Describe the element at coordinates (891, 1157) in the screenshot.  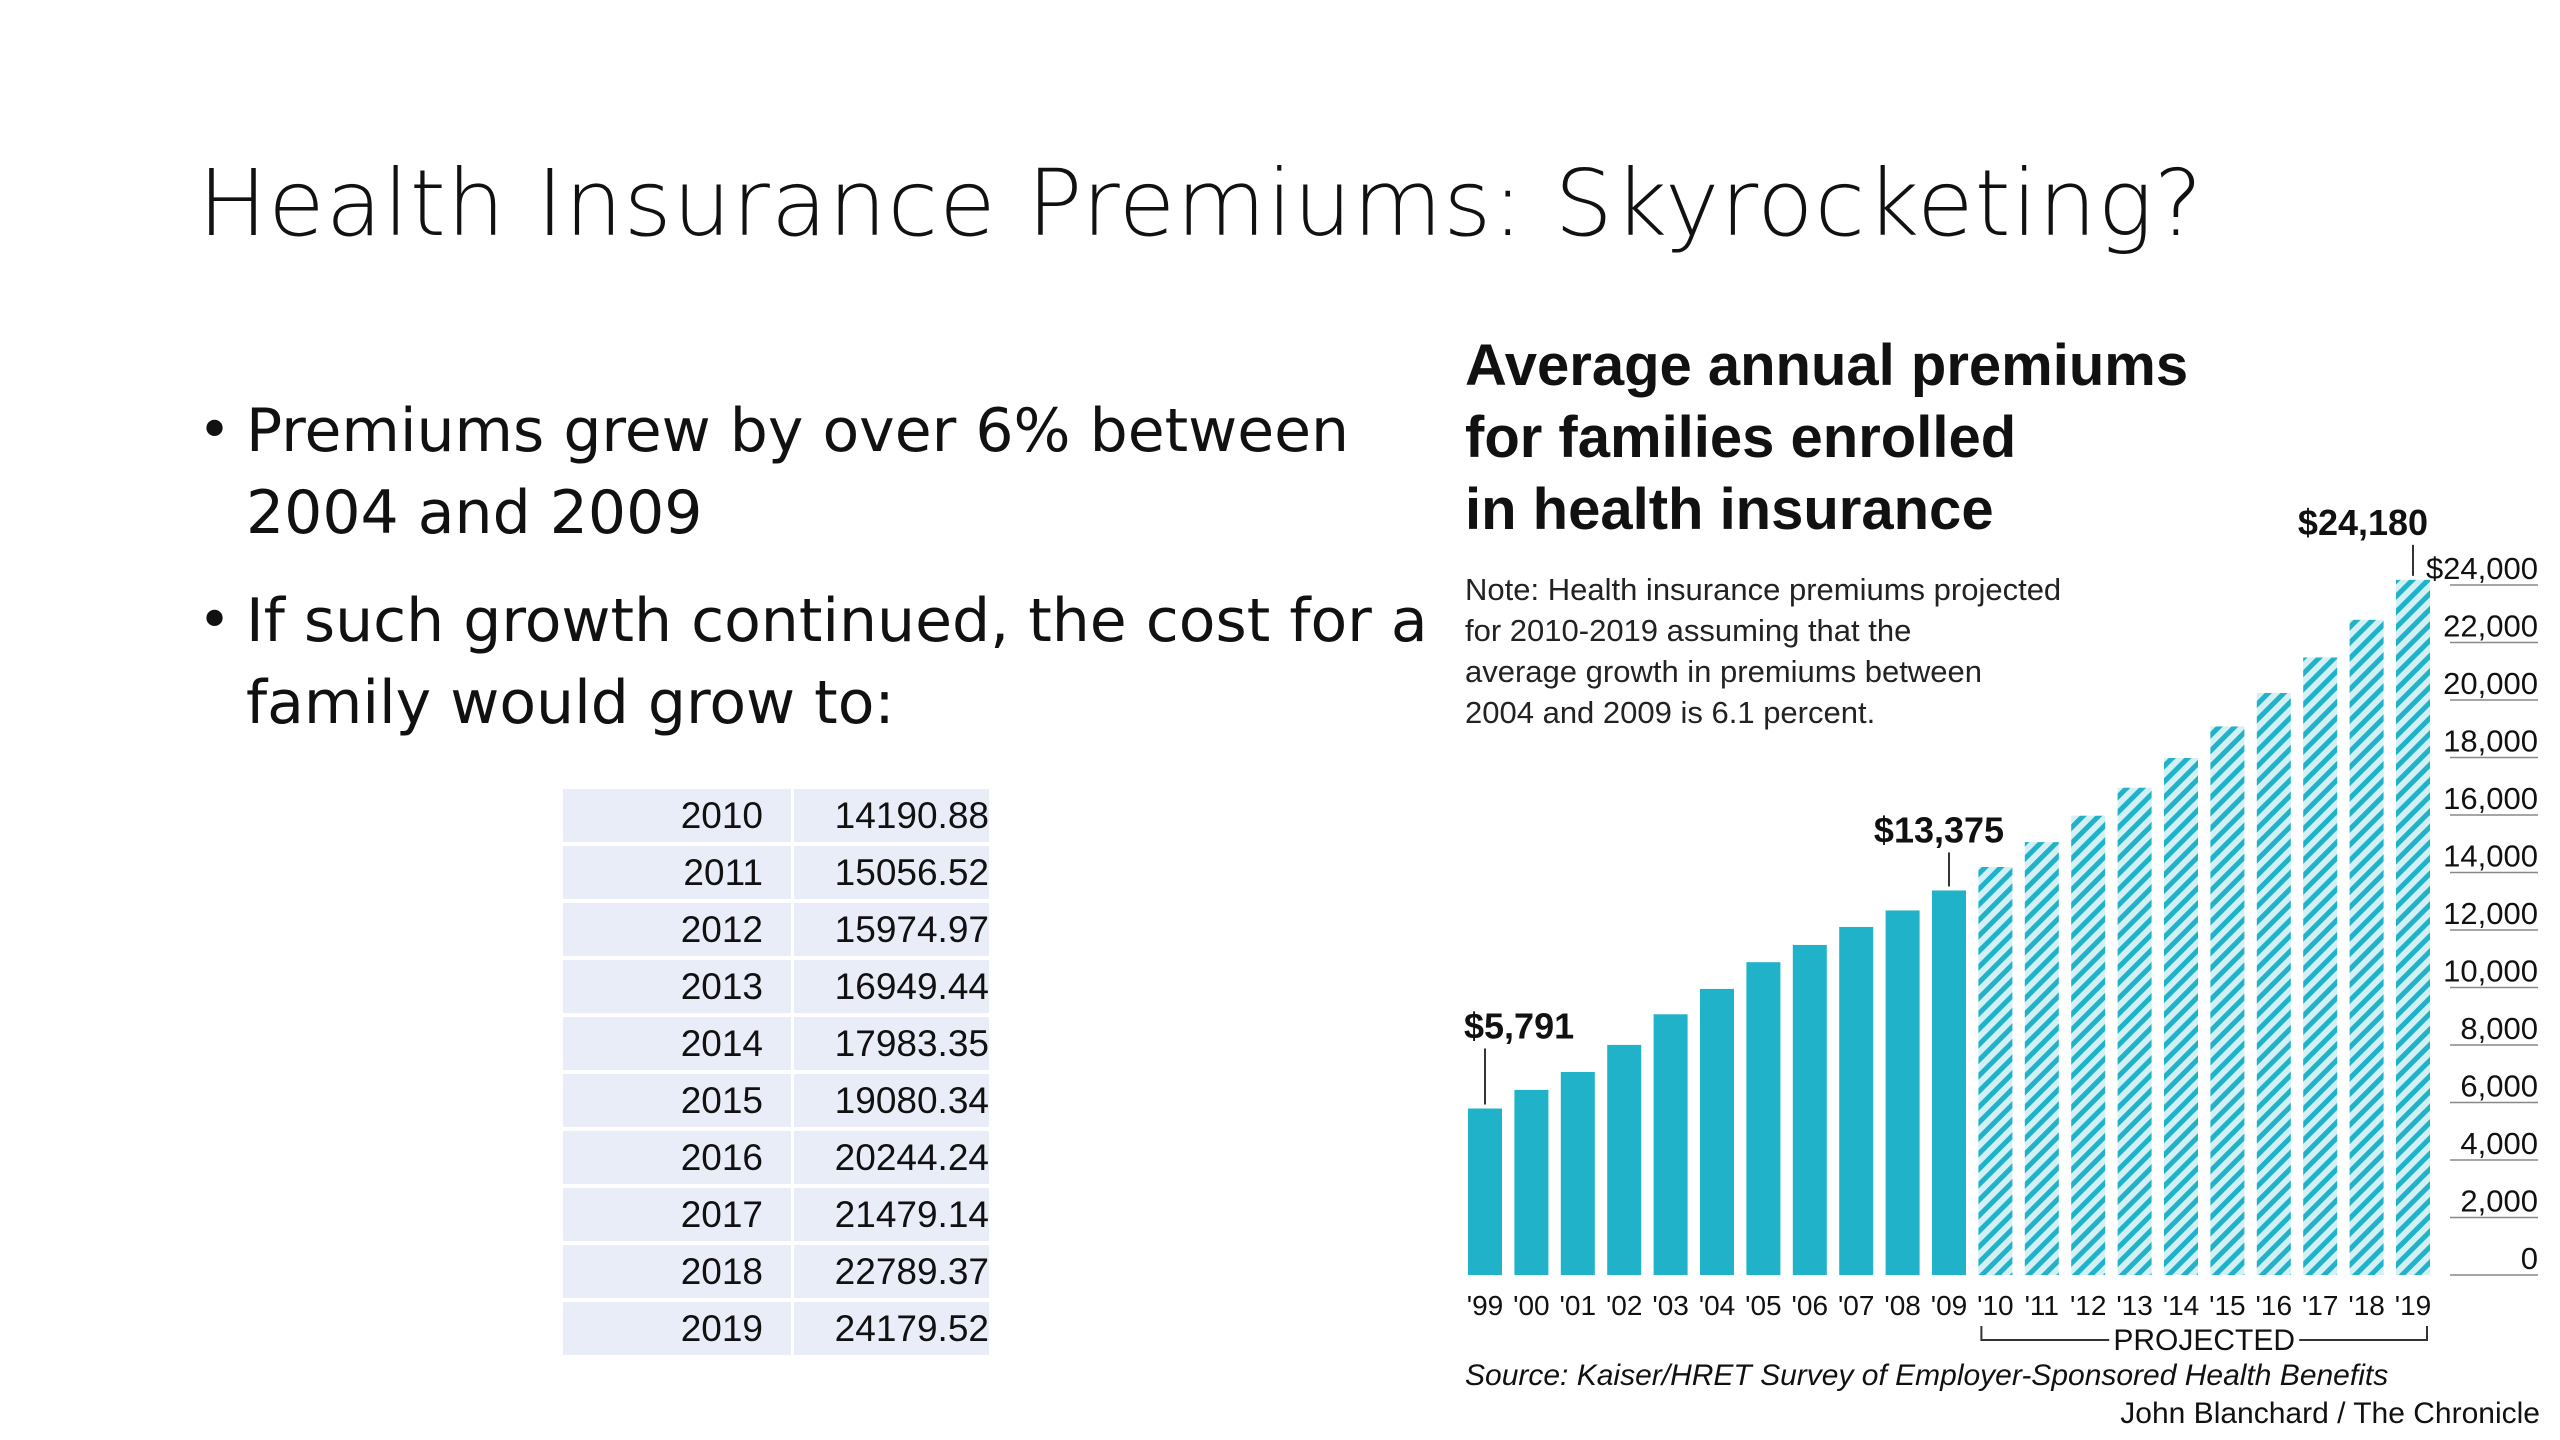
I see `table-value-cell: 20244.24` at that location.